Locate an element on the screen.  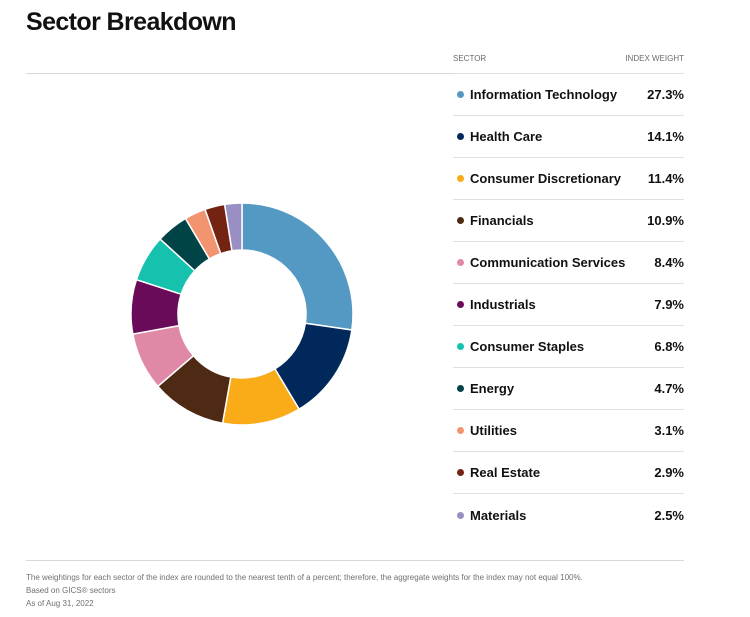
legend-row-consumer-staples: Consumer Staples 6.8% is located at coordinates (568, 347).